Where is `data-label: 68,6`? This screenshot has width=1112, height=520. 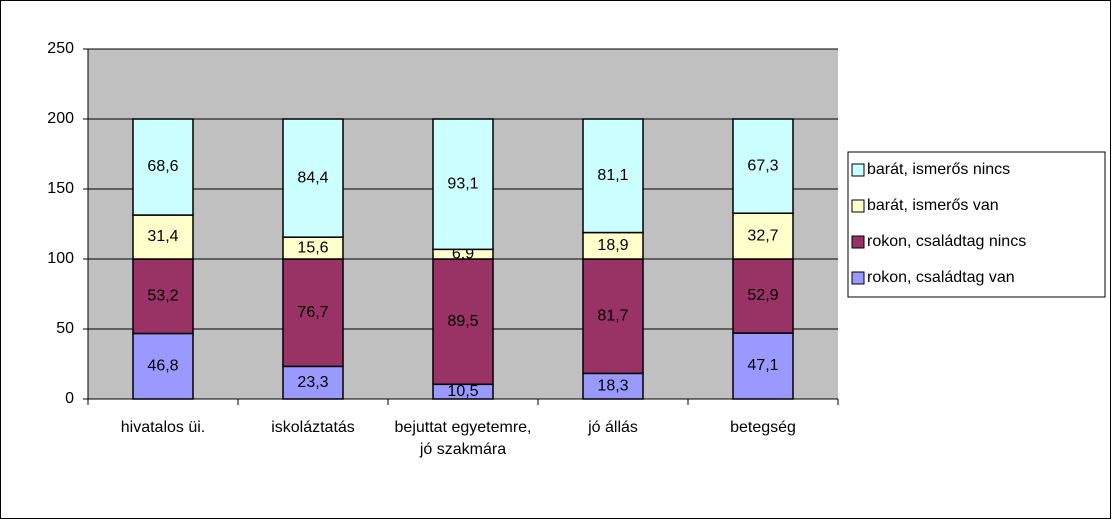 data-label: 68,6 is located at coordinates (162, 166).